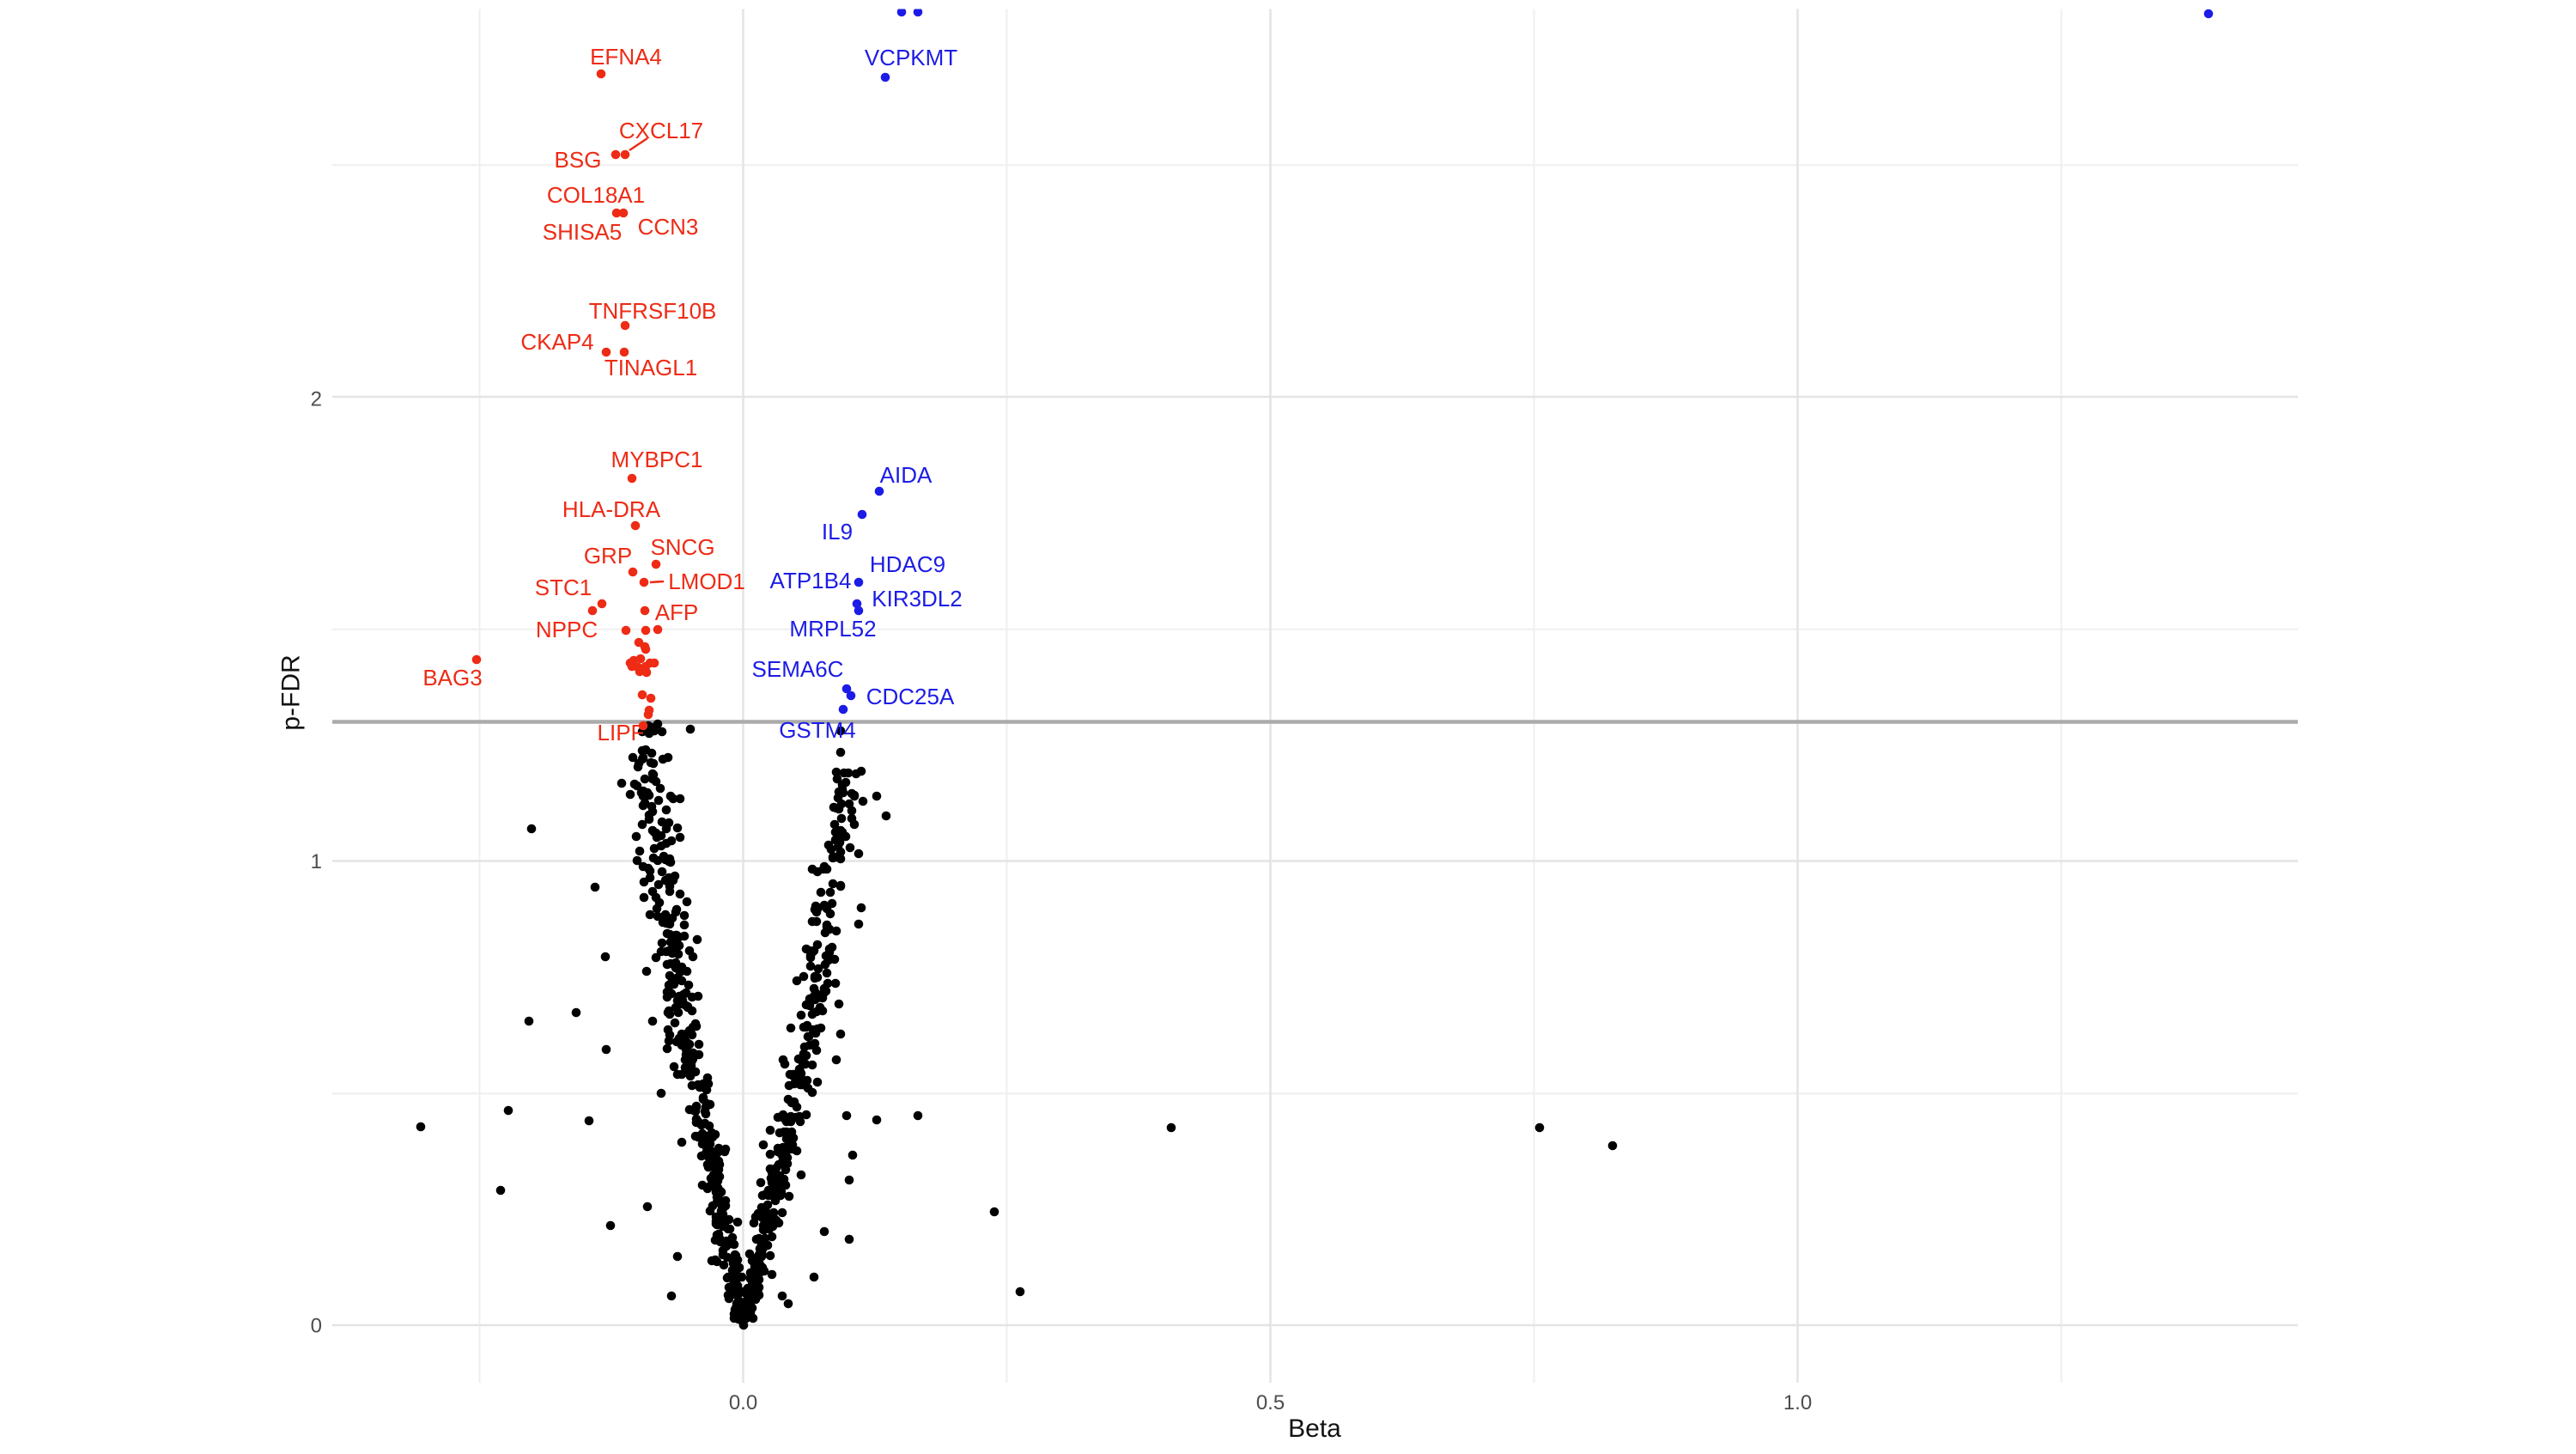 Image resolution: width=2576 pixels, height=1454 pixels. Describe the element at coordinates (1314, 1428) in the screenshot. I see `svg-text: Beta` at that location.